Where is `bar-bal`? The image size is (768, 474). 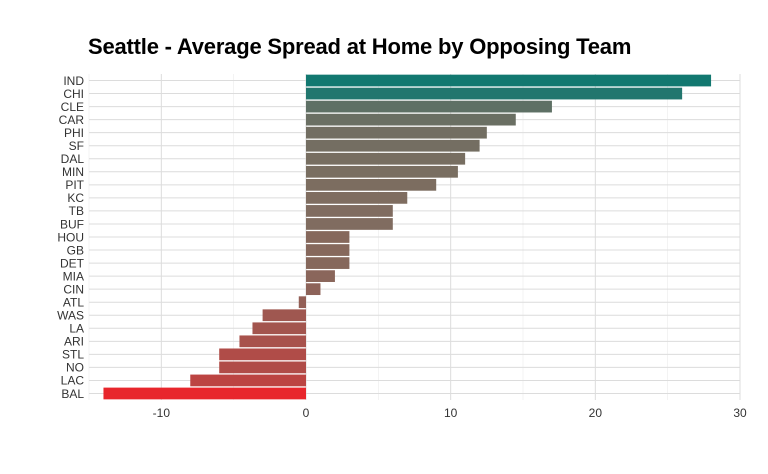 bar-bal is located at coordinates (204, 393).